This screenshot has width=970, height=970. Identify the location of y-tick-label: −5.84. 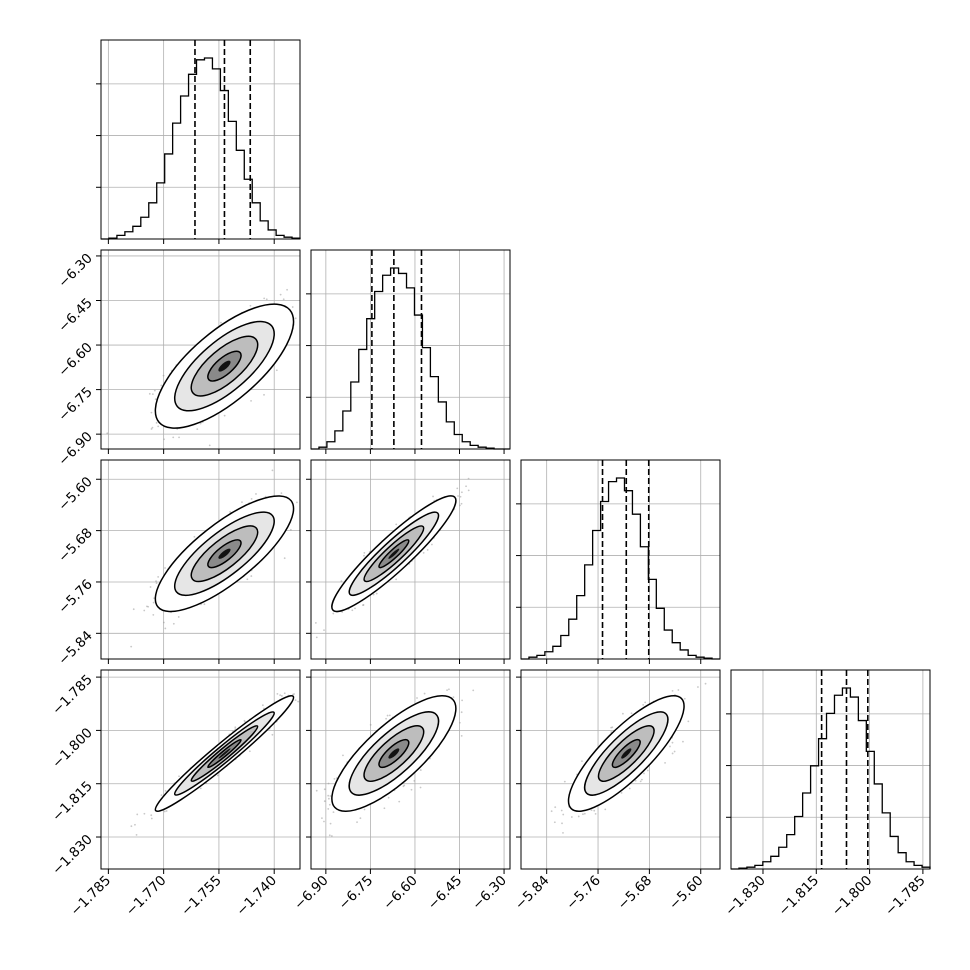
(75, 648).